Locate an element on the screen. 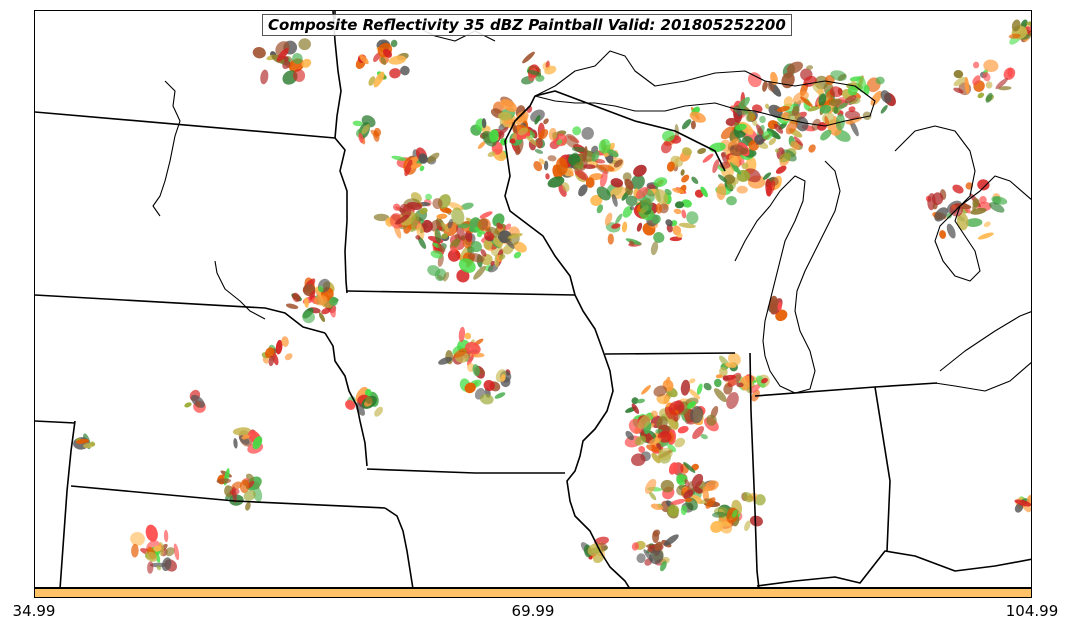  lake-michigan is located at coordinates (787, 277).